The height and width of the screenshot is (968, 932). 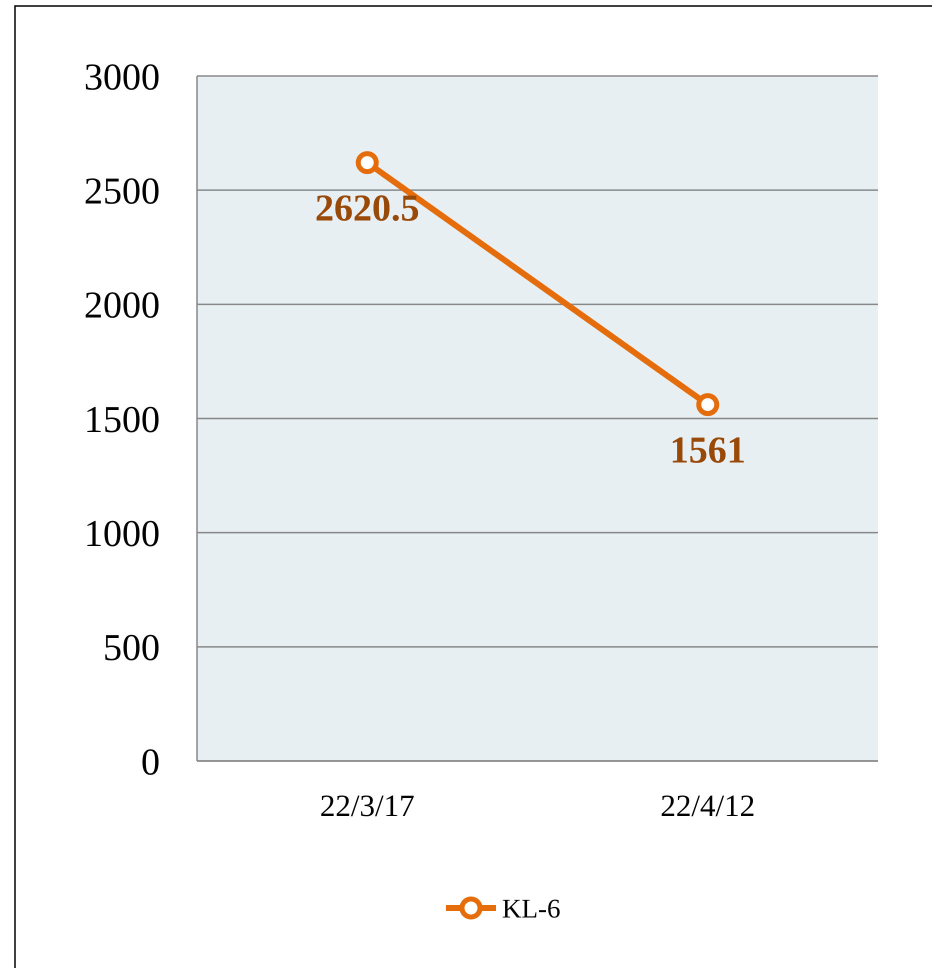 I want to click on x-tick-label: 22/4/12, so click(x=708, y=805).